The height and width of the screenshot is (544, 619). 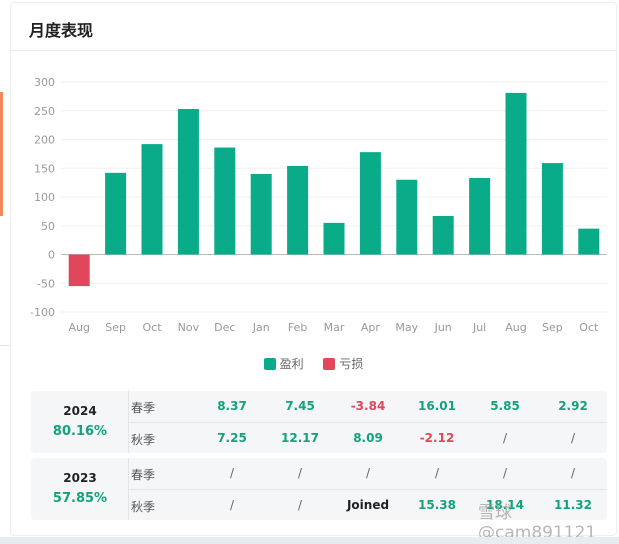 I want to click on table-row: 秋季 / / Joined 15.38 18.14 11.32, so click(x=368, y=504).